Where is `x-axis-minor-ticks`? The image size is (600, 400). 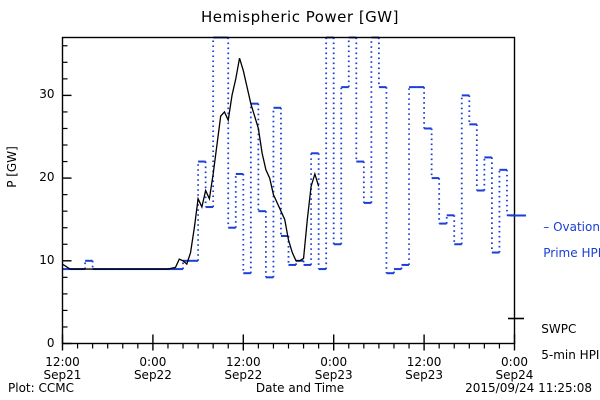 x-axis-minor-ticks is located at coordinates (288, 346).